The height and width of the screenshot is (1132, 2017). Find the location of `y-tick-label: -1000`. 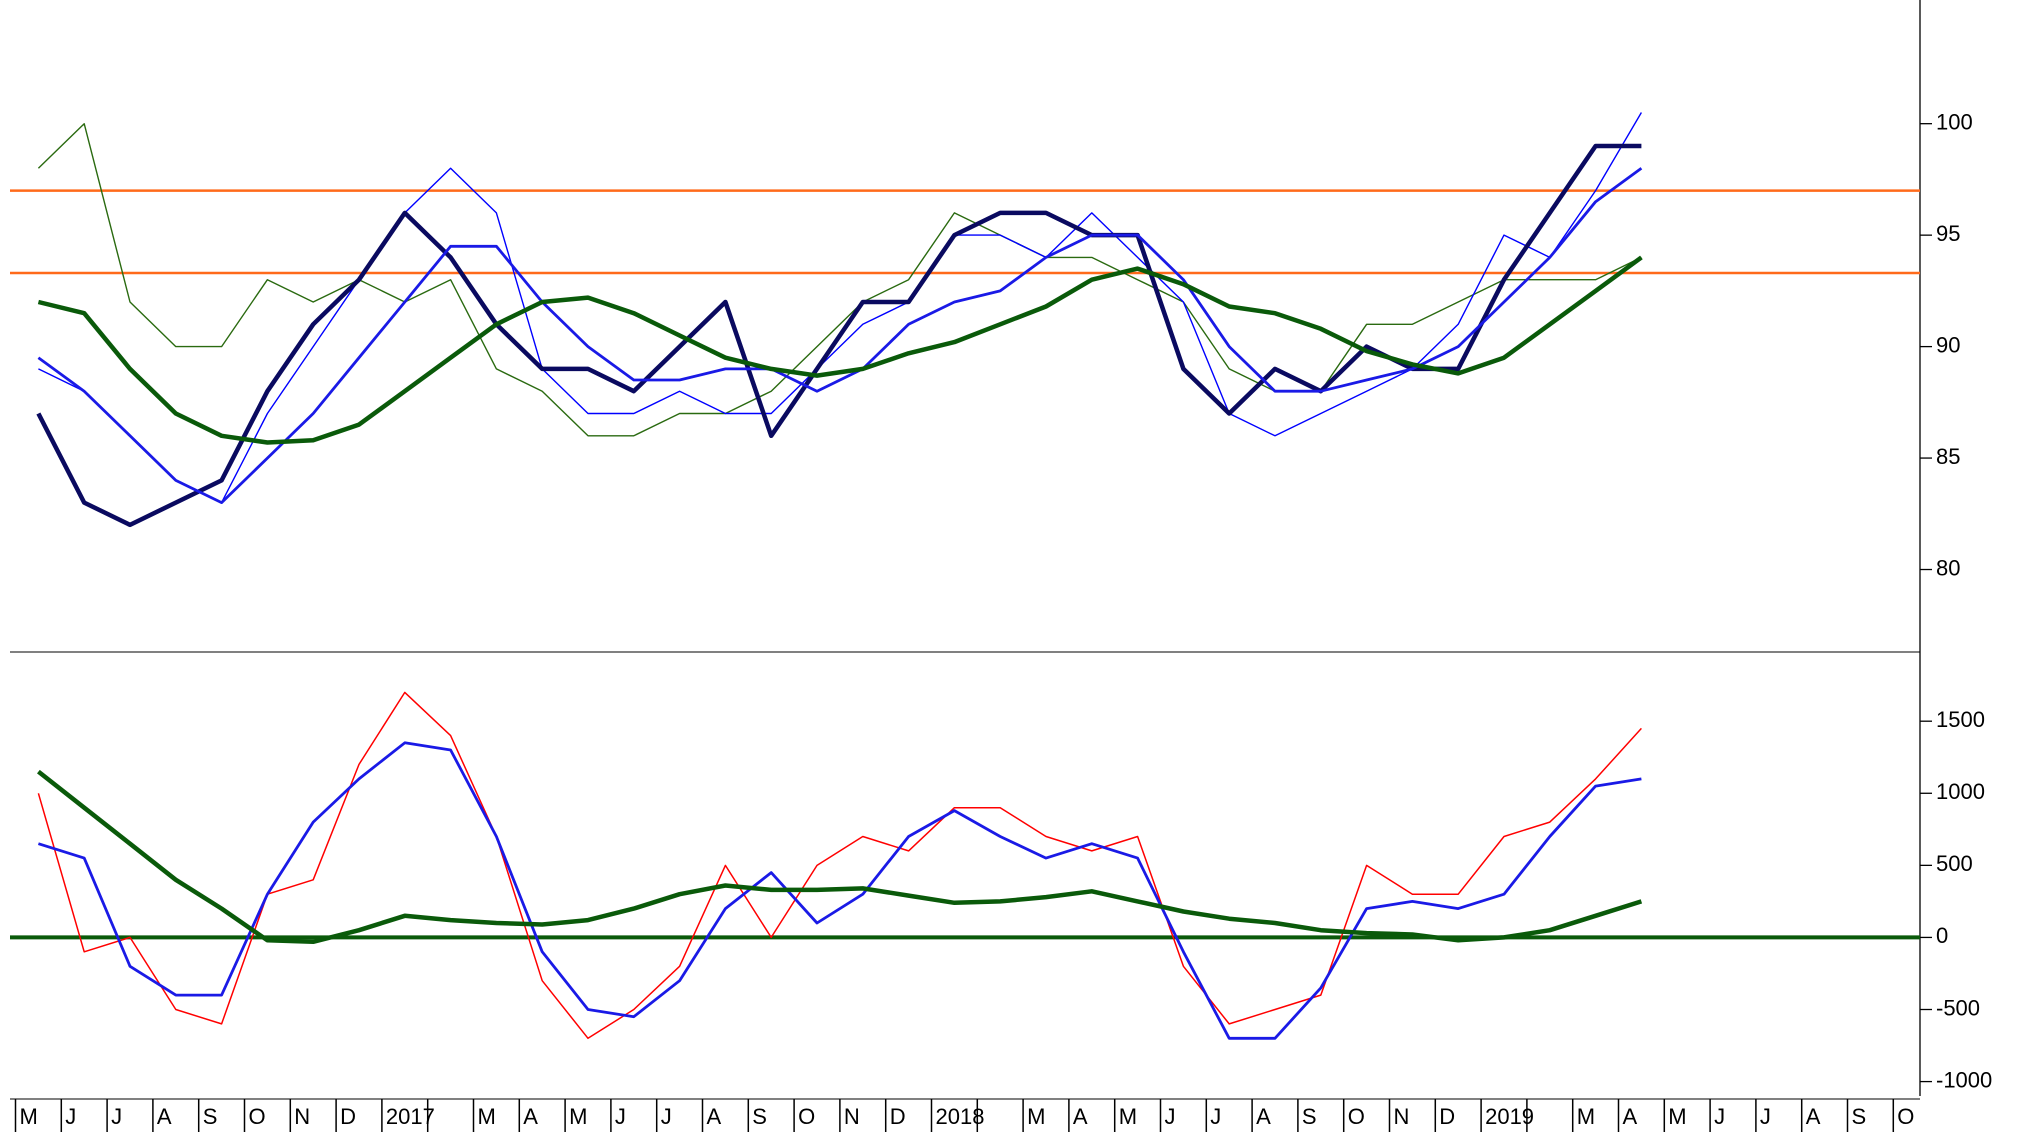

y-tick-label: -1000 is located at coordinates (1964, 1079).